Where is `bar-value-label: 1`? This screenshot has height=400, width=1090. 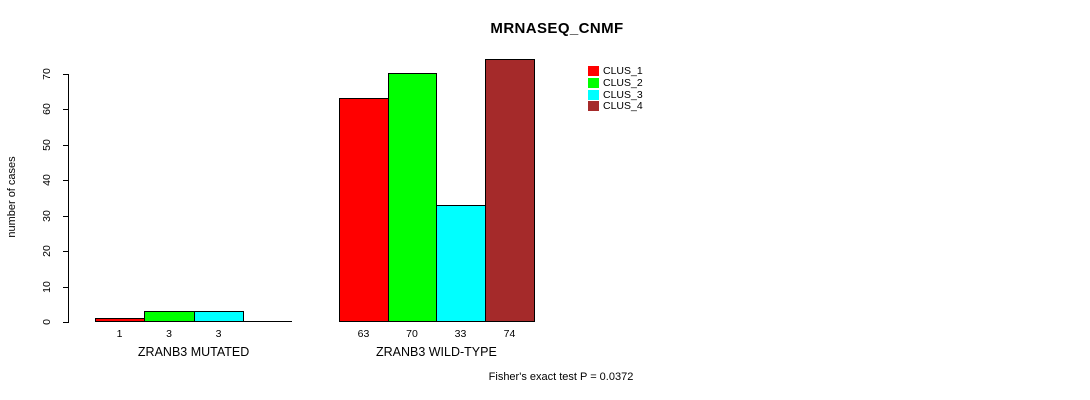
bar-value-label: 1 is located at coordinates (119, 334).